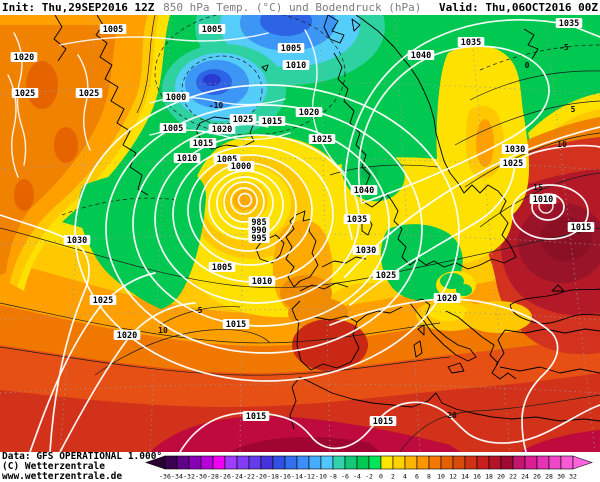 This screenshot has width=600, height=482. What do you see at coordinates (357, 477) in the screenshot?
I see `colorbar-tick: -4` at bounding box center [357, 477].